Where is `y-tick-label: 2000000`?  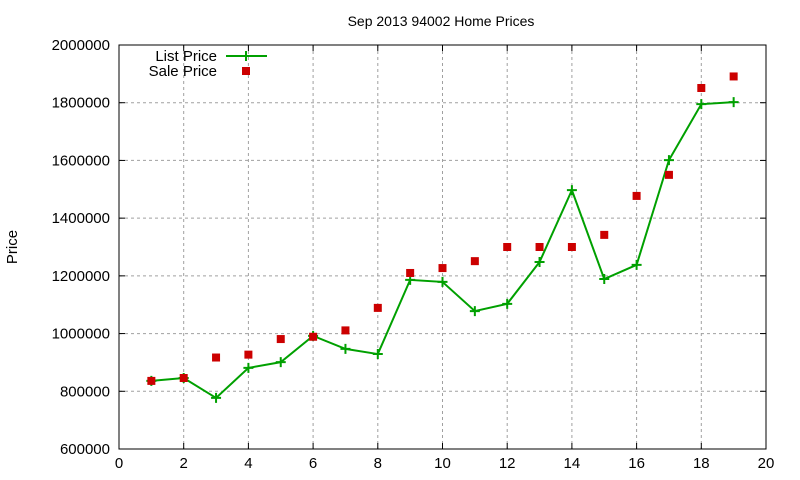
y-tick-label: 2000000 is located at coordinates (81, 45).